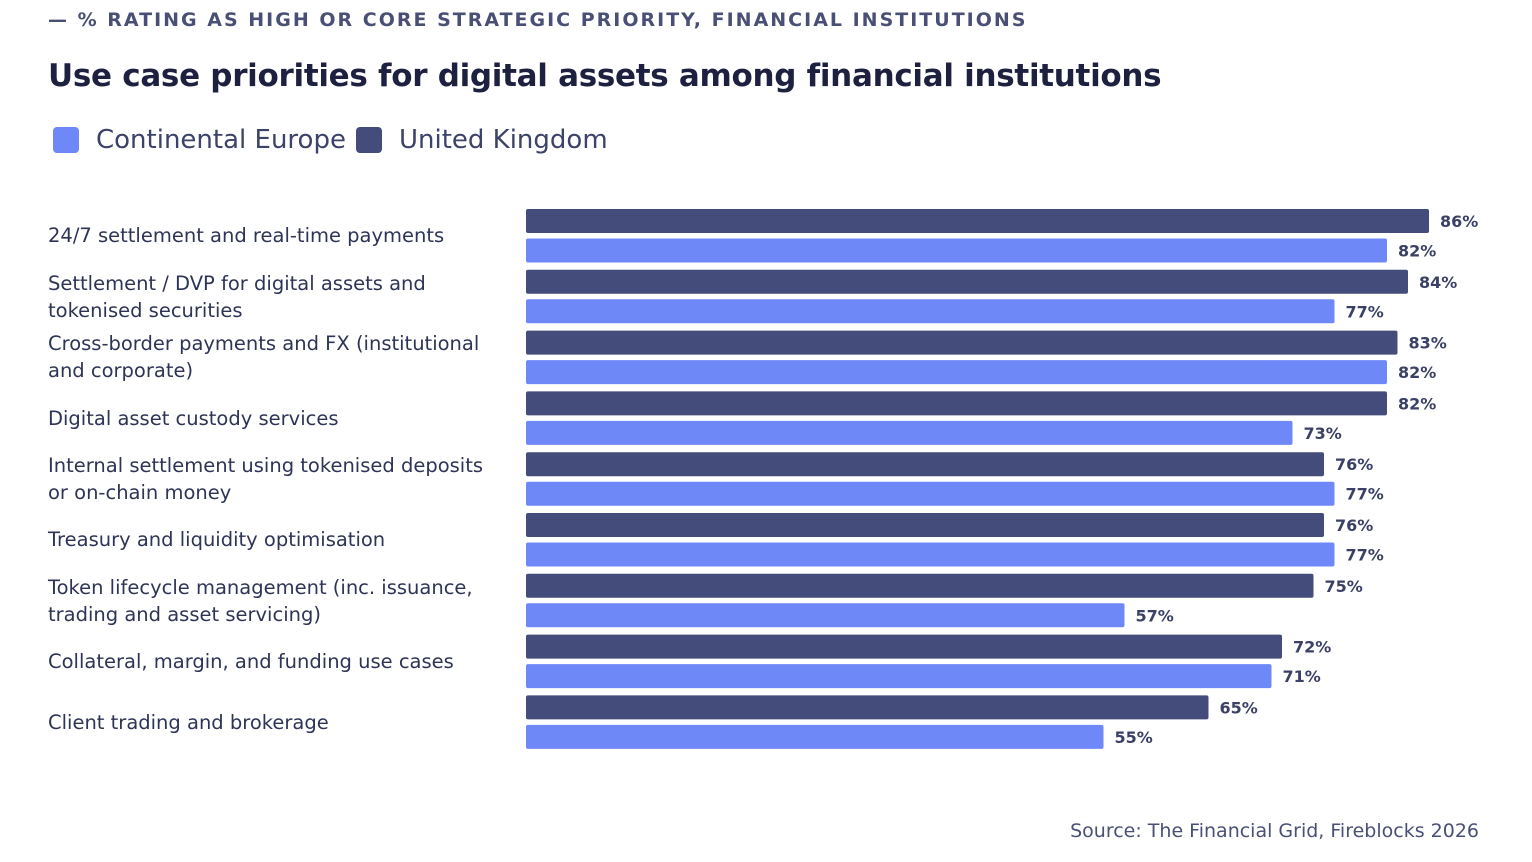 The width and height of the screenshot is (1532, 862). Describe the element at coordinates (246, 236) in the screenshot. I see `category-label: 24/7 settlement and real-time payments` at that location.